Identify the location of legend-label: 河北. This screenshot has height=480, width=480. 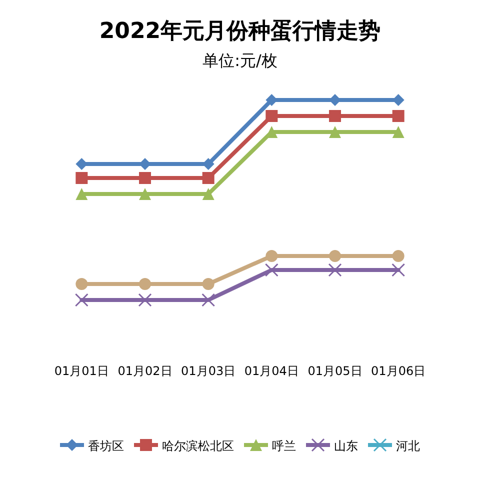
(408, 446).